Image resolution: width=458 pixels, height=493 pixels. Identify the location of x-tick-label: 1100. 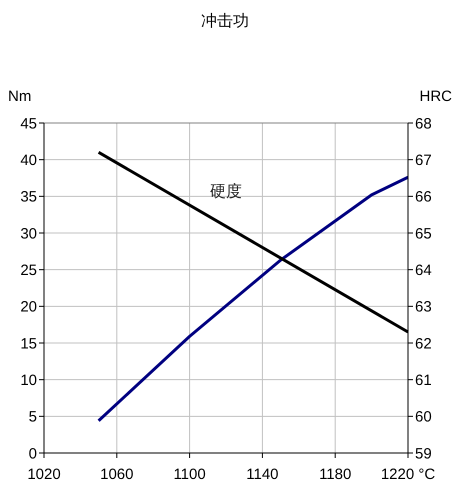
(189, 474).